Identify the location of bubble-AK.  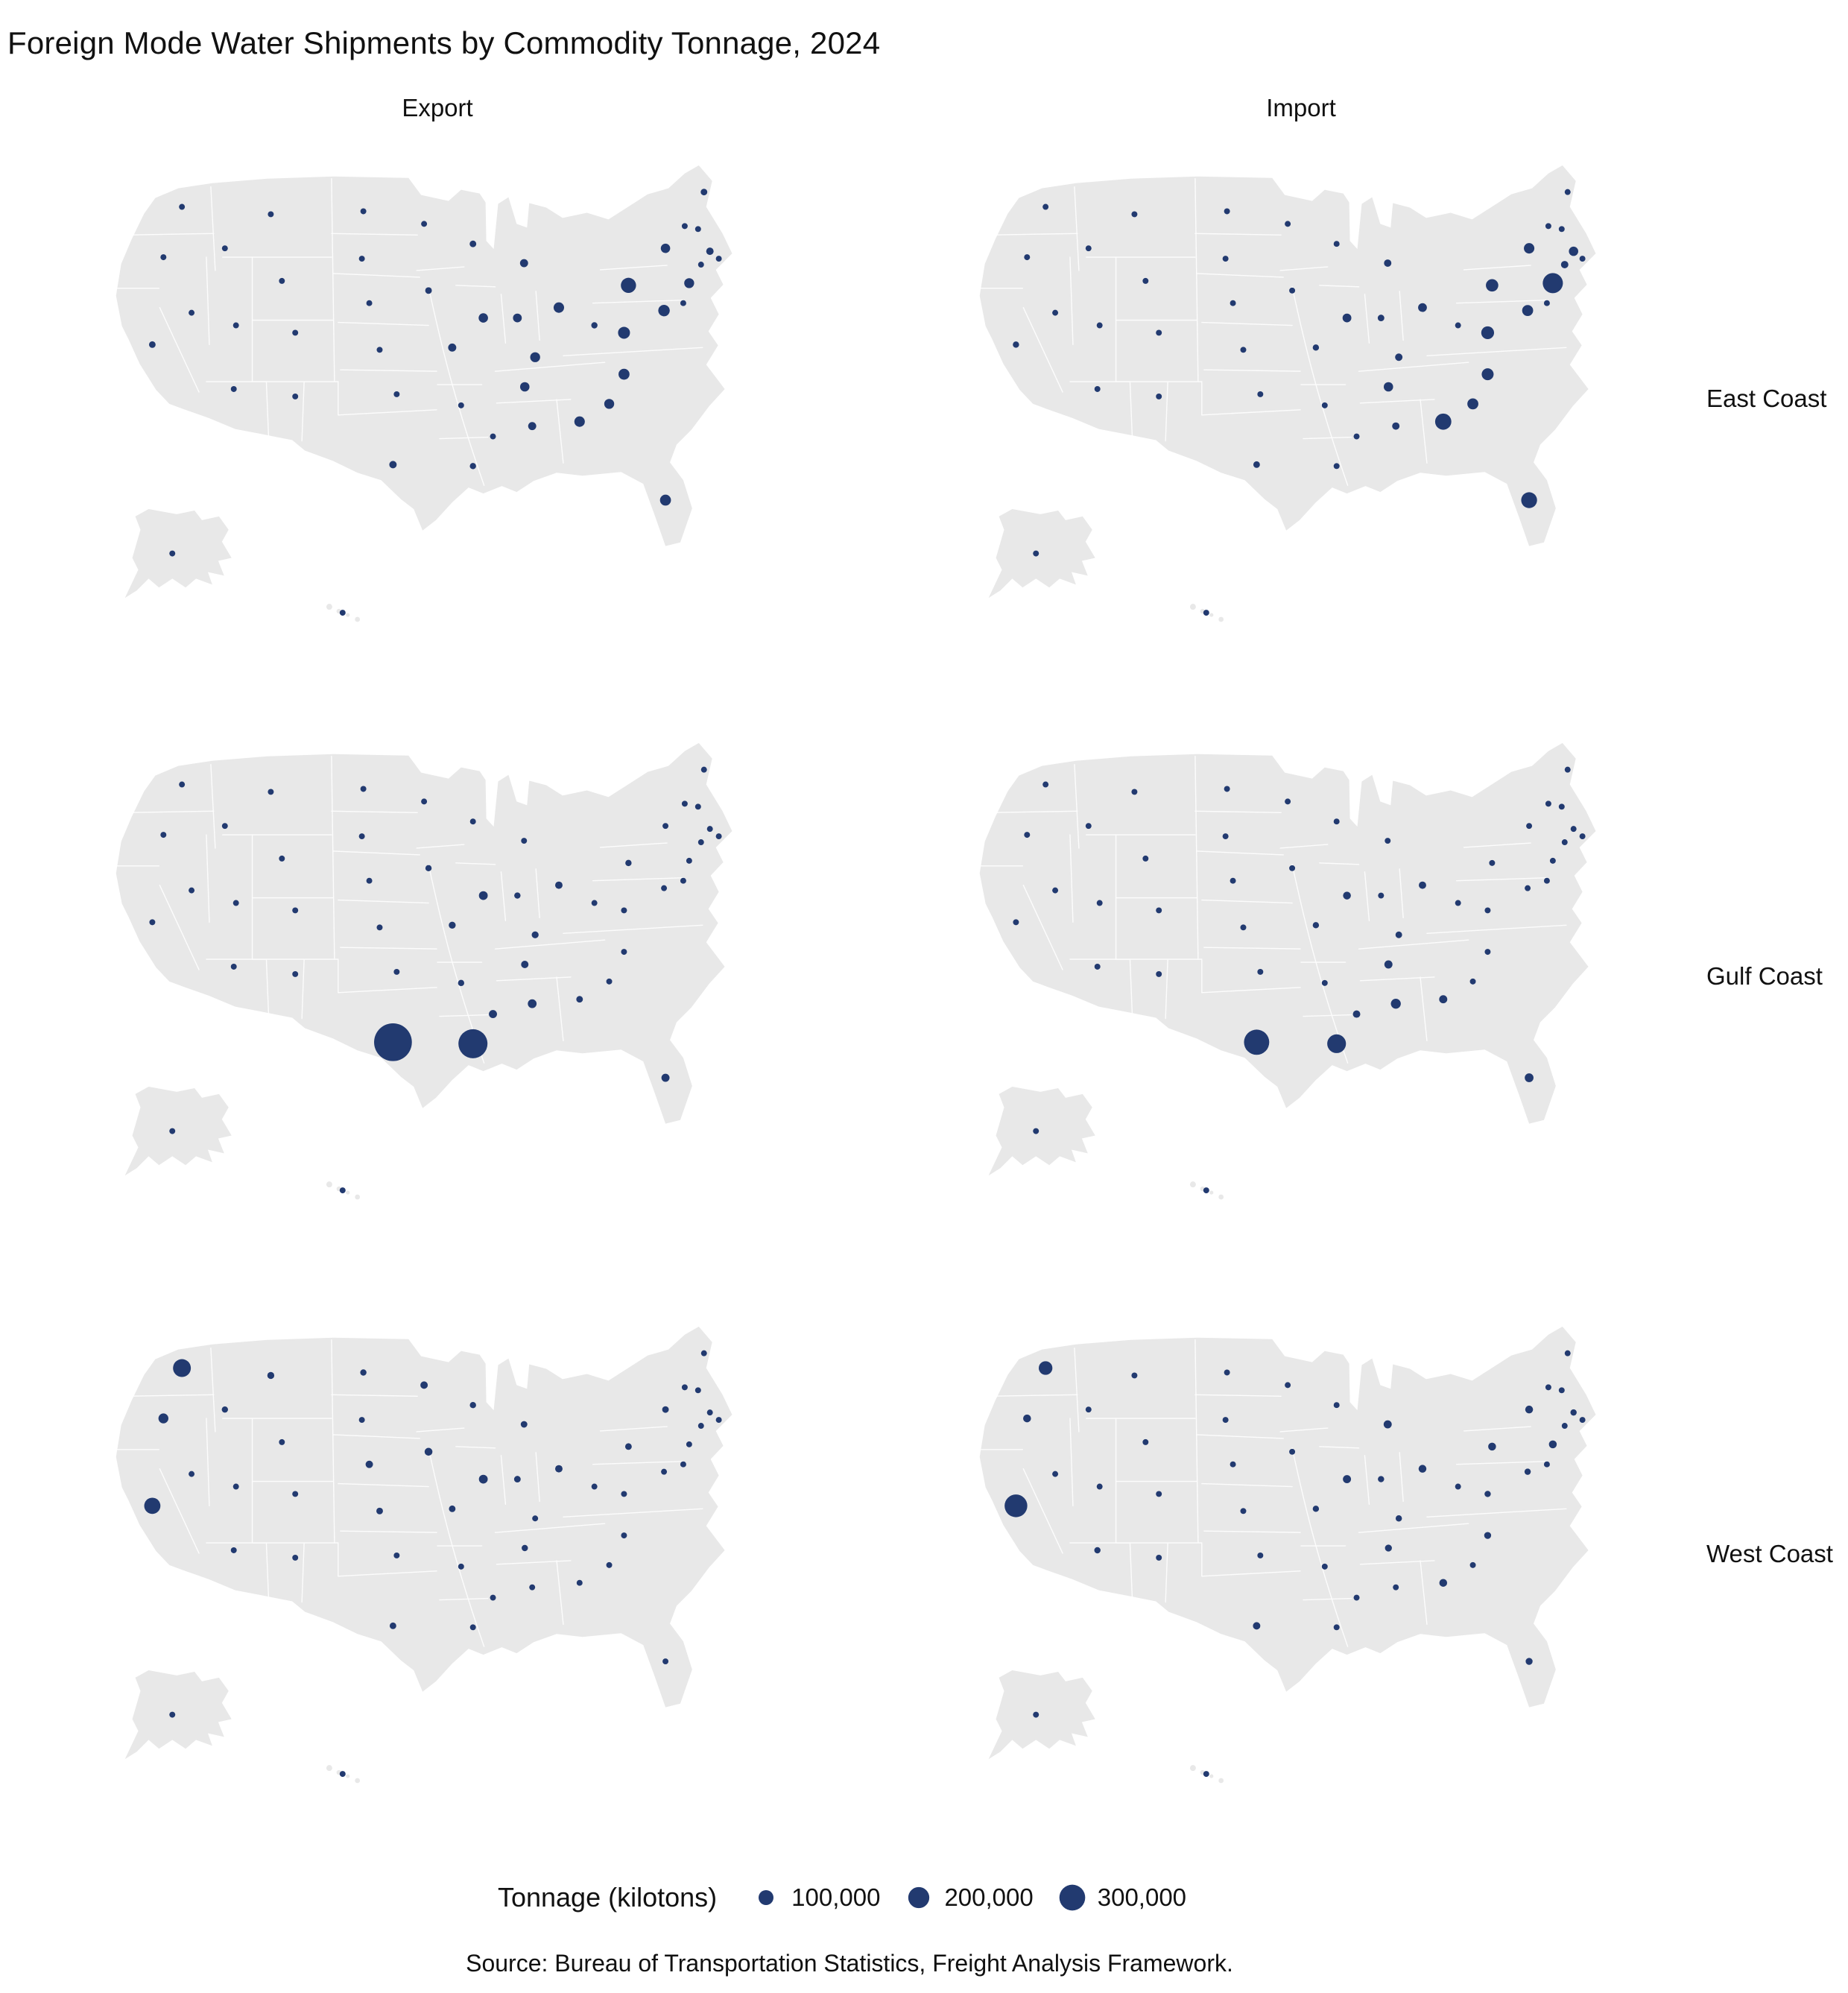
(1036, 1714).